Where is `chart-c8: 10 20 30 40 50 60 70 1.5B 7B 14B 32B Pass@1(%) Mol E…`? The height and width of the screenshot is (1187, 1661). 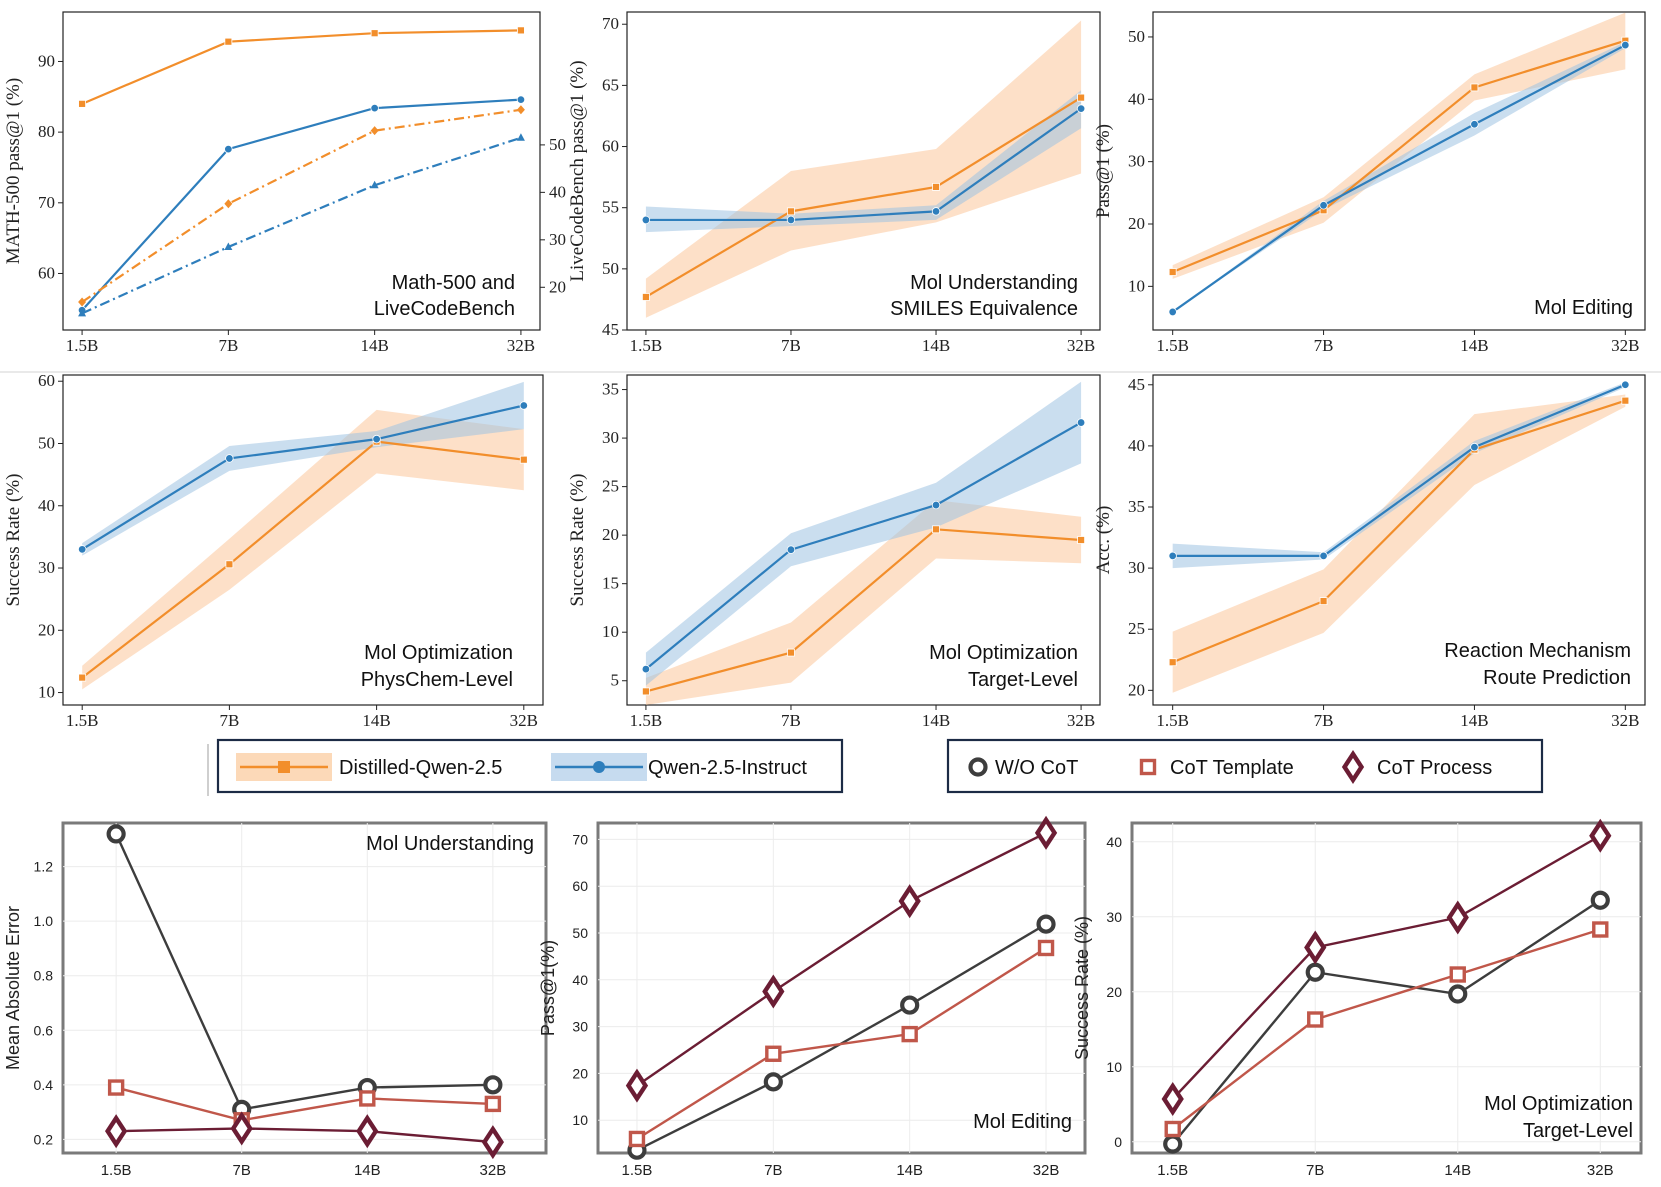 chart-c8: 10 20 30 40 50 60 70 1.5B 7B 14B 32B Pass@1(%) Mol E… is located at coordinates (812, 997).